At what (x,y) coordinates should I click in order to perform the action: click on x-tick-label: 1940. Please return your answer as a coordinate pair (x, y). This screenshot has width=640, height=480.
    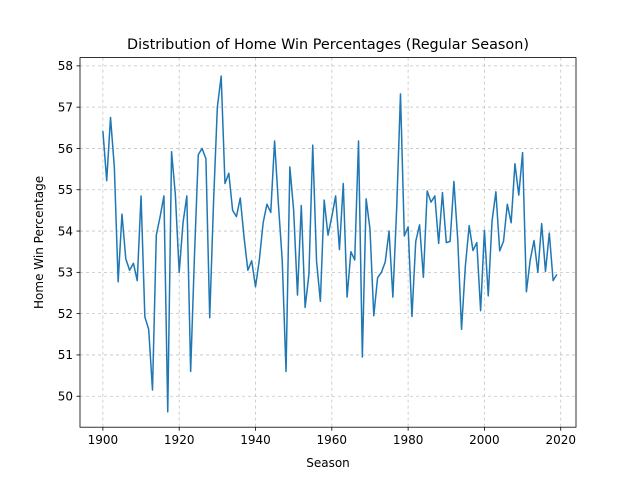
    Looking at the image, I should click on (255, 440).